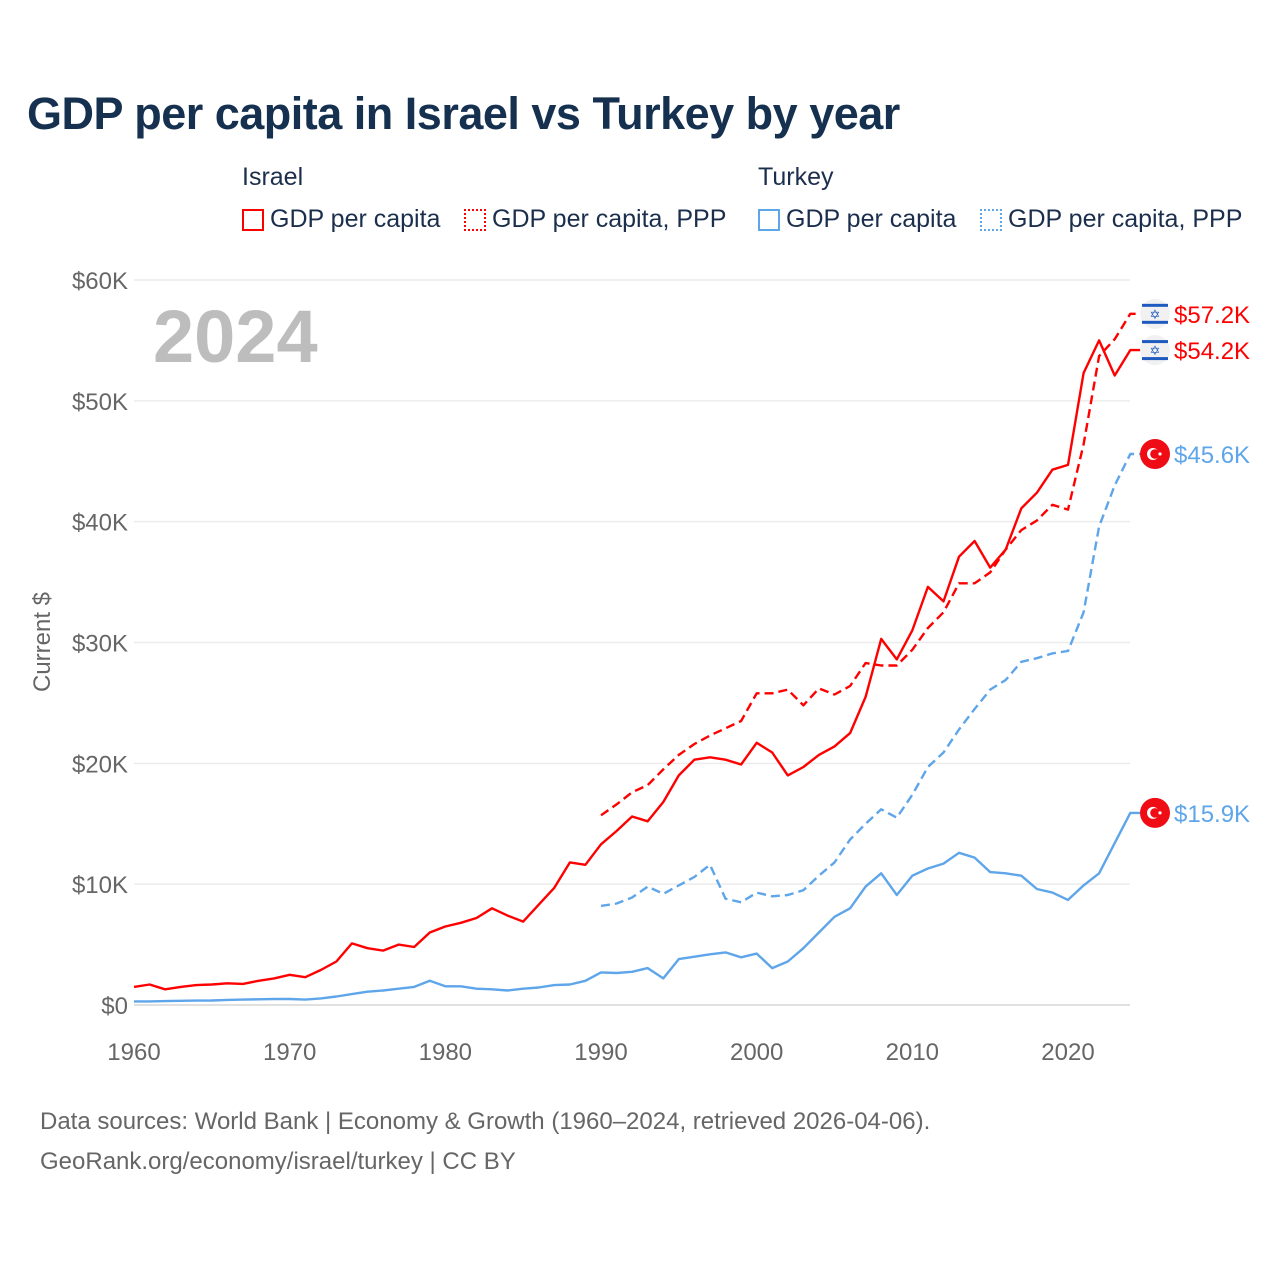 The height and width of the screenshot is (1280, 1280). I want to click on end-value-label: $57.2K, so click(1212, 315).